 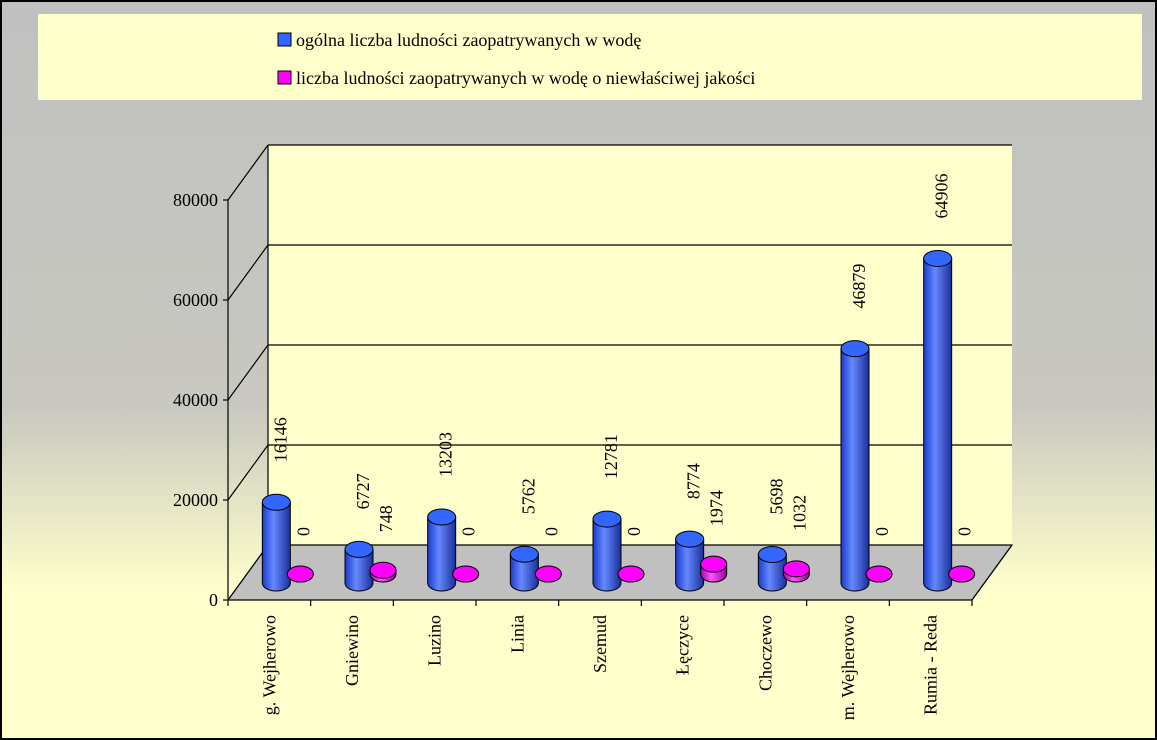 What do you see at coordinates (942, 195) in the screenshot?
I see `value-label: 64906` at bounding box center [942, 195].